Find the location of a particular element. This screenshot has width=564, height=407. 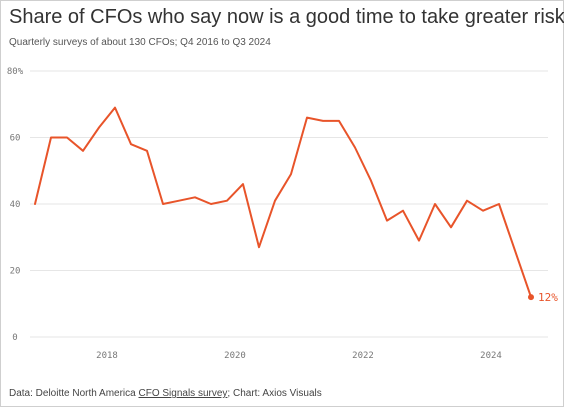

x-tick-label: 2024 is located at coordinates (491, 356).